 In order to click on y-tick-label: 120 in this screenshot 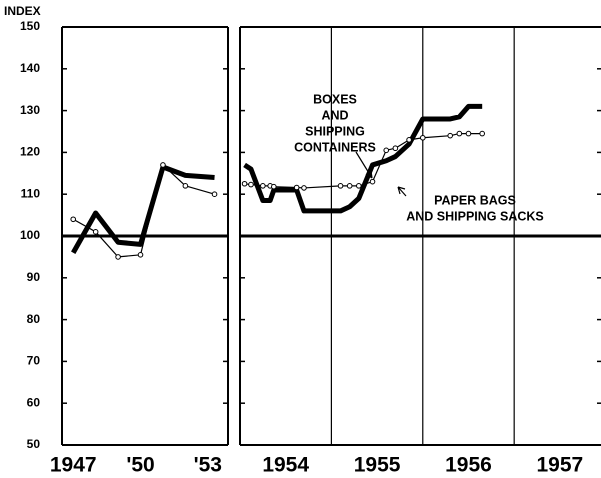, I will do `click(30, 152)`.